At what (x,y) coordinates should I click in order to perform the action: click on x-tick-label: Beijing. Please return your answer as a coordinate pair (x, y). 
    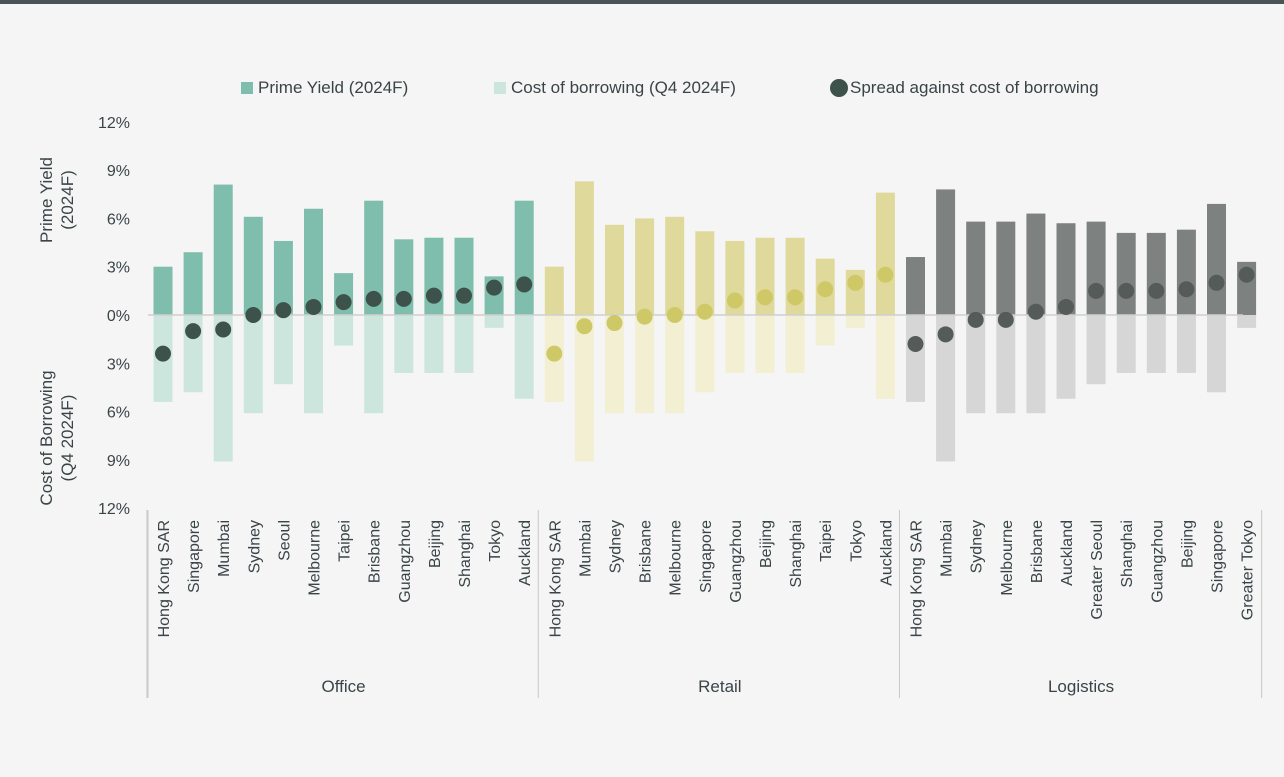
    Looking at the image, I should click on (766, 544).